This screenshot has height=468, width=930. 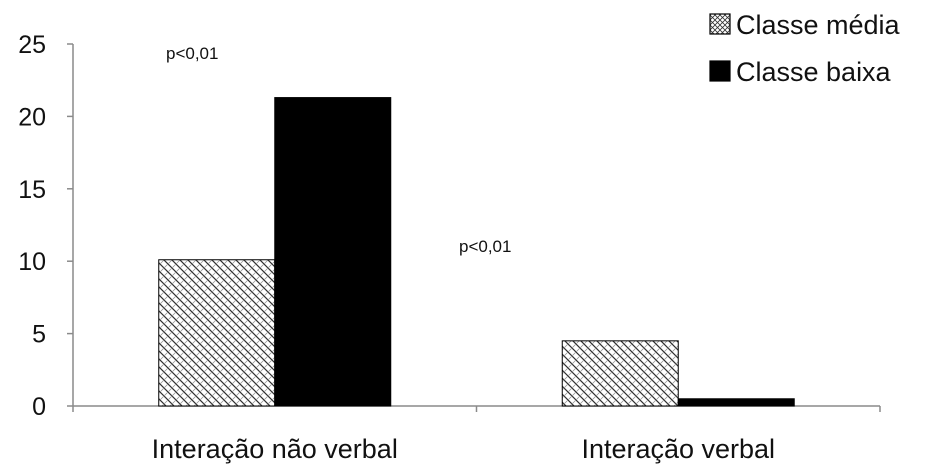 I want to click on legend-label: Classe média, so click(x=818, y=25).